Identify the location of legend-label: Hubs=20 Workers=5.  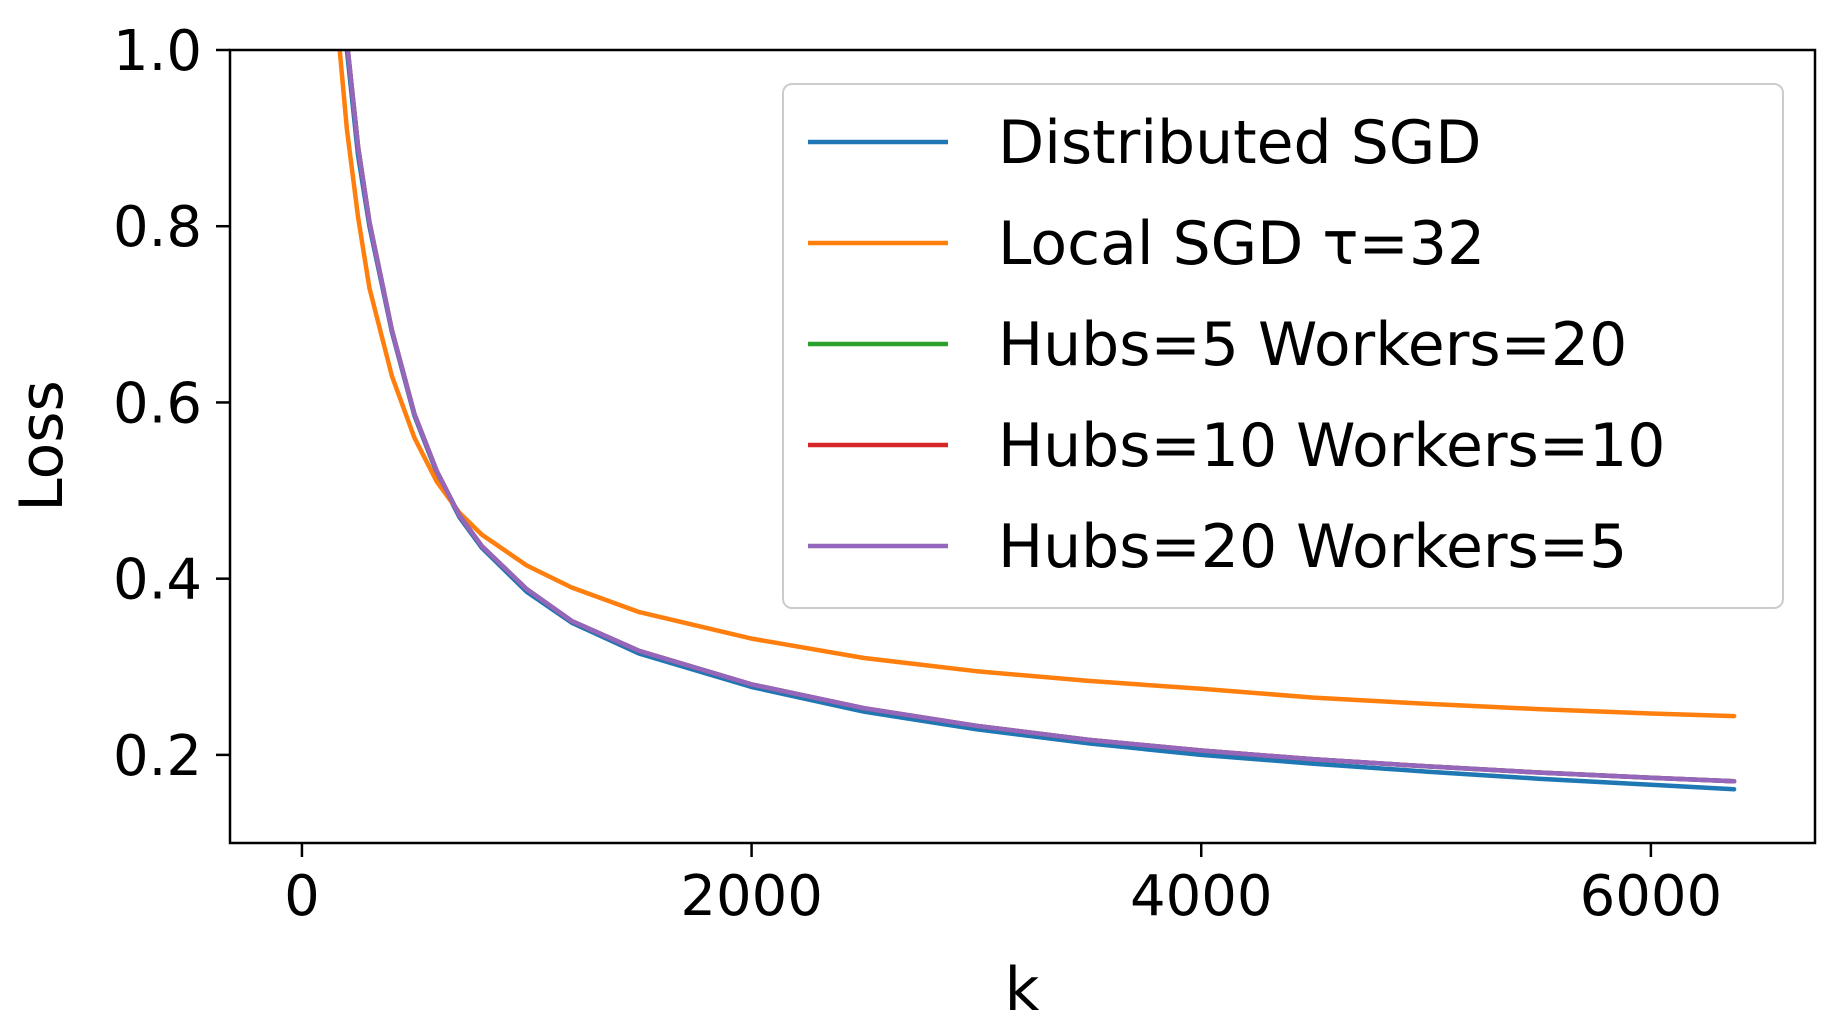
(1312, 547).